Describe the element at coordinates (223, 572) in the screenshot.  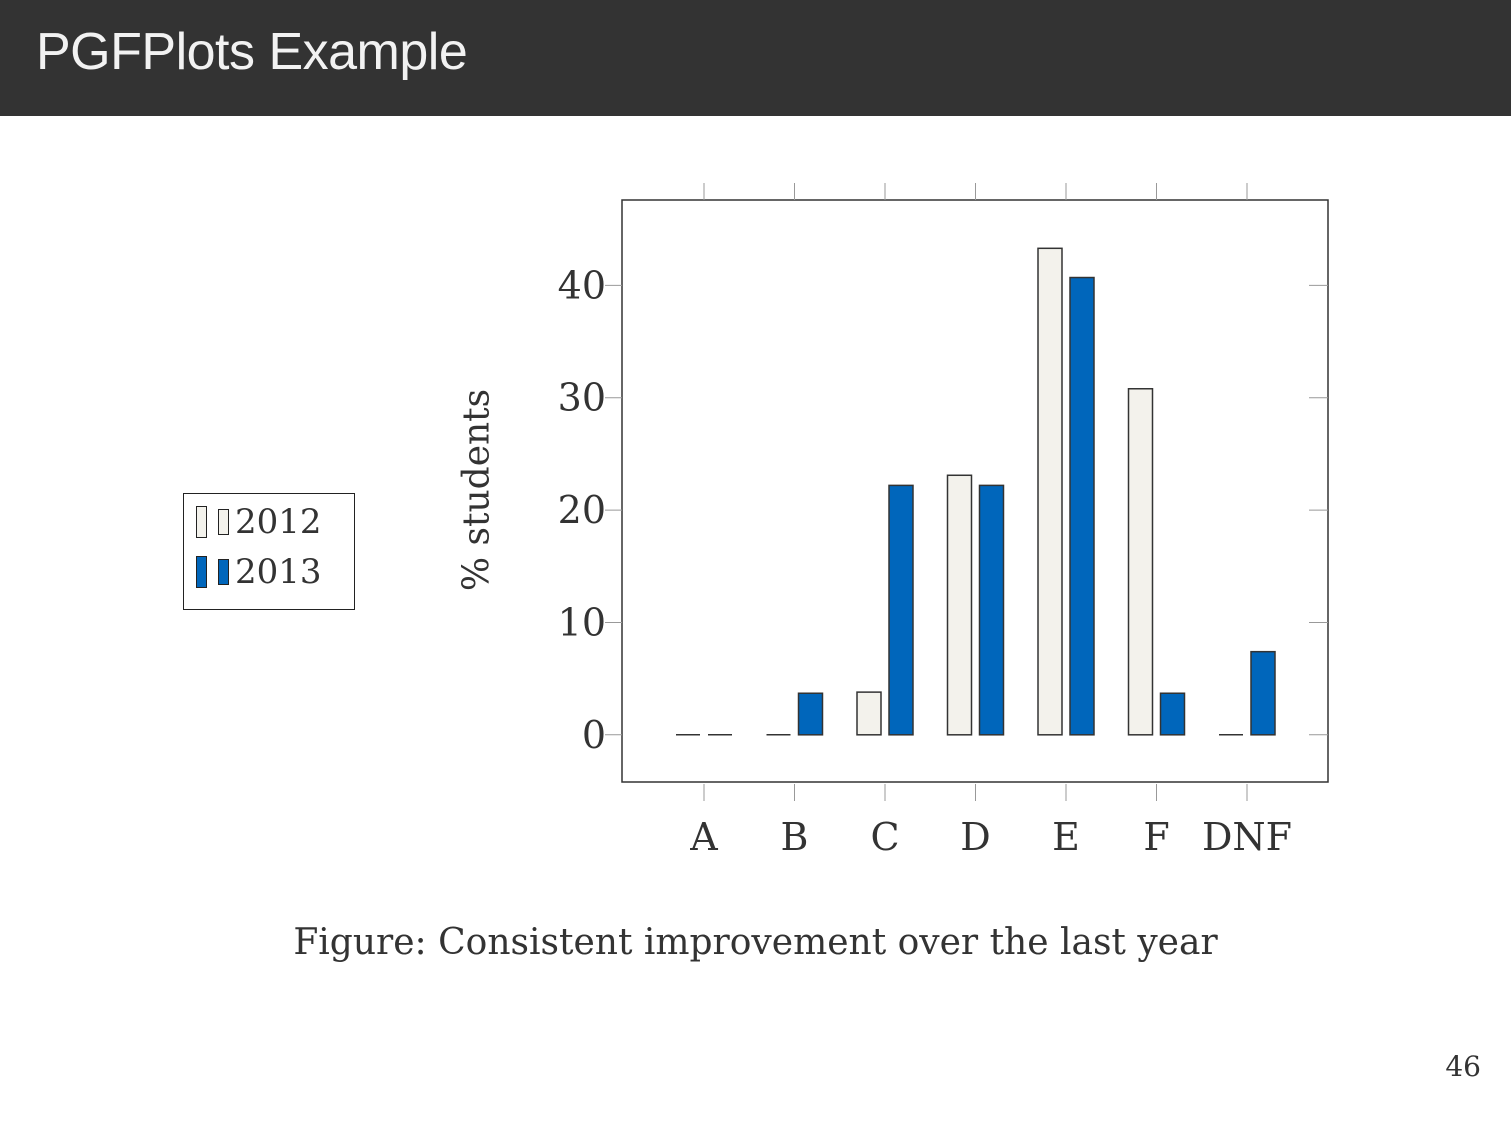
I see `legend-swatch-2013-small` at that location.